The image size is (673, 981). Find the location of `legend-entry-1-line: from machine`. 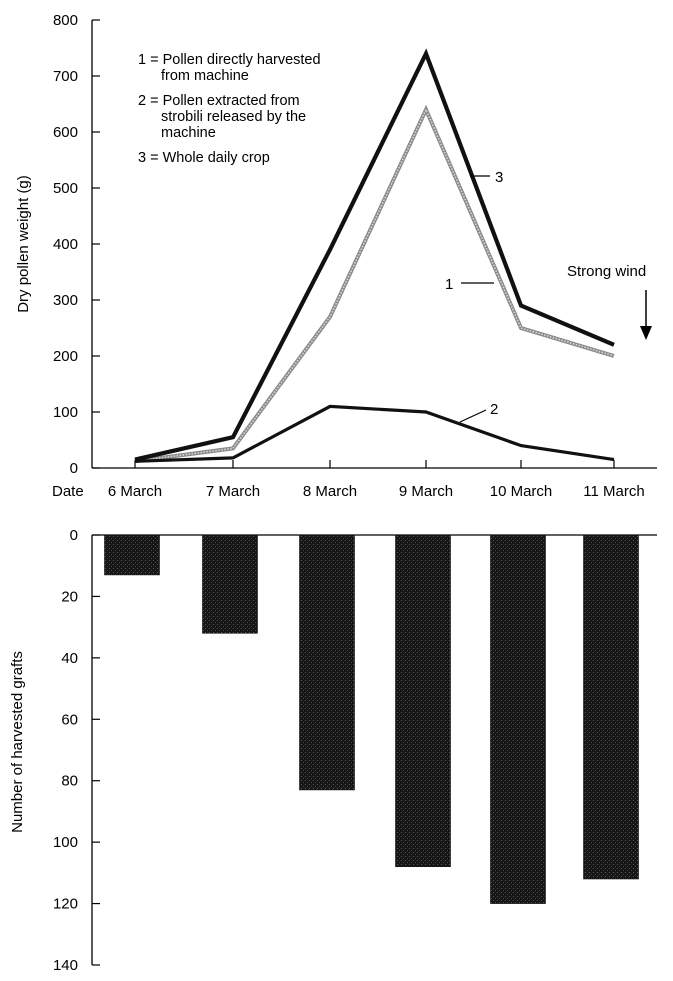

legend-entry-1-line: from machine is located at coordinates (205, 76).